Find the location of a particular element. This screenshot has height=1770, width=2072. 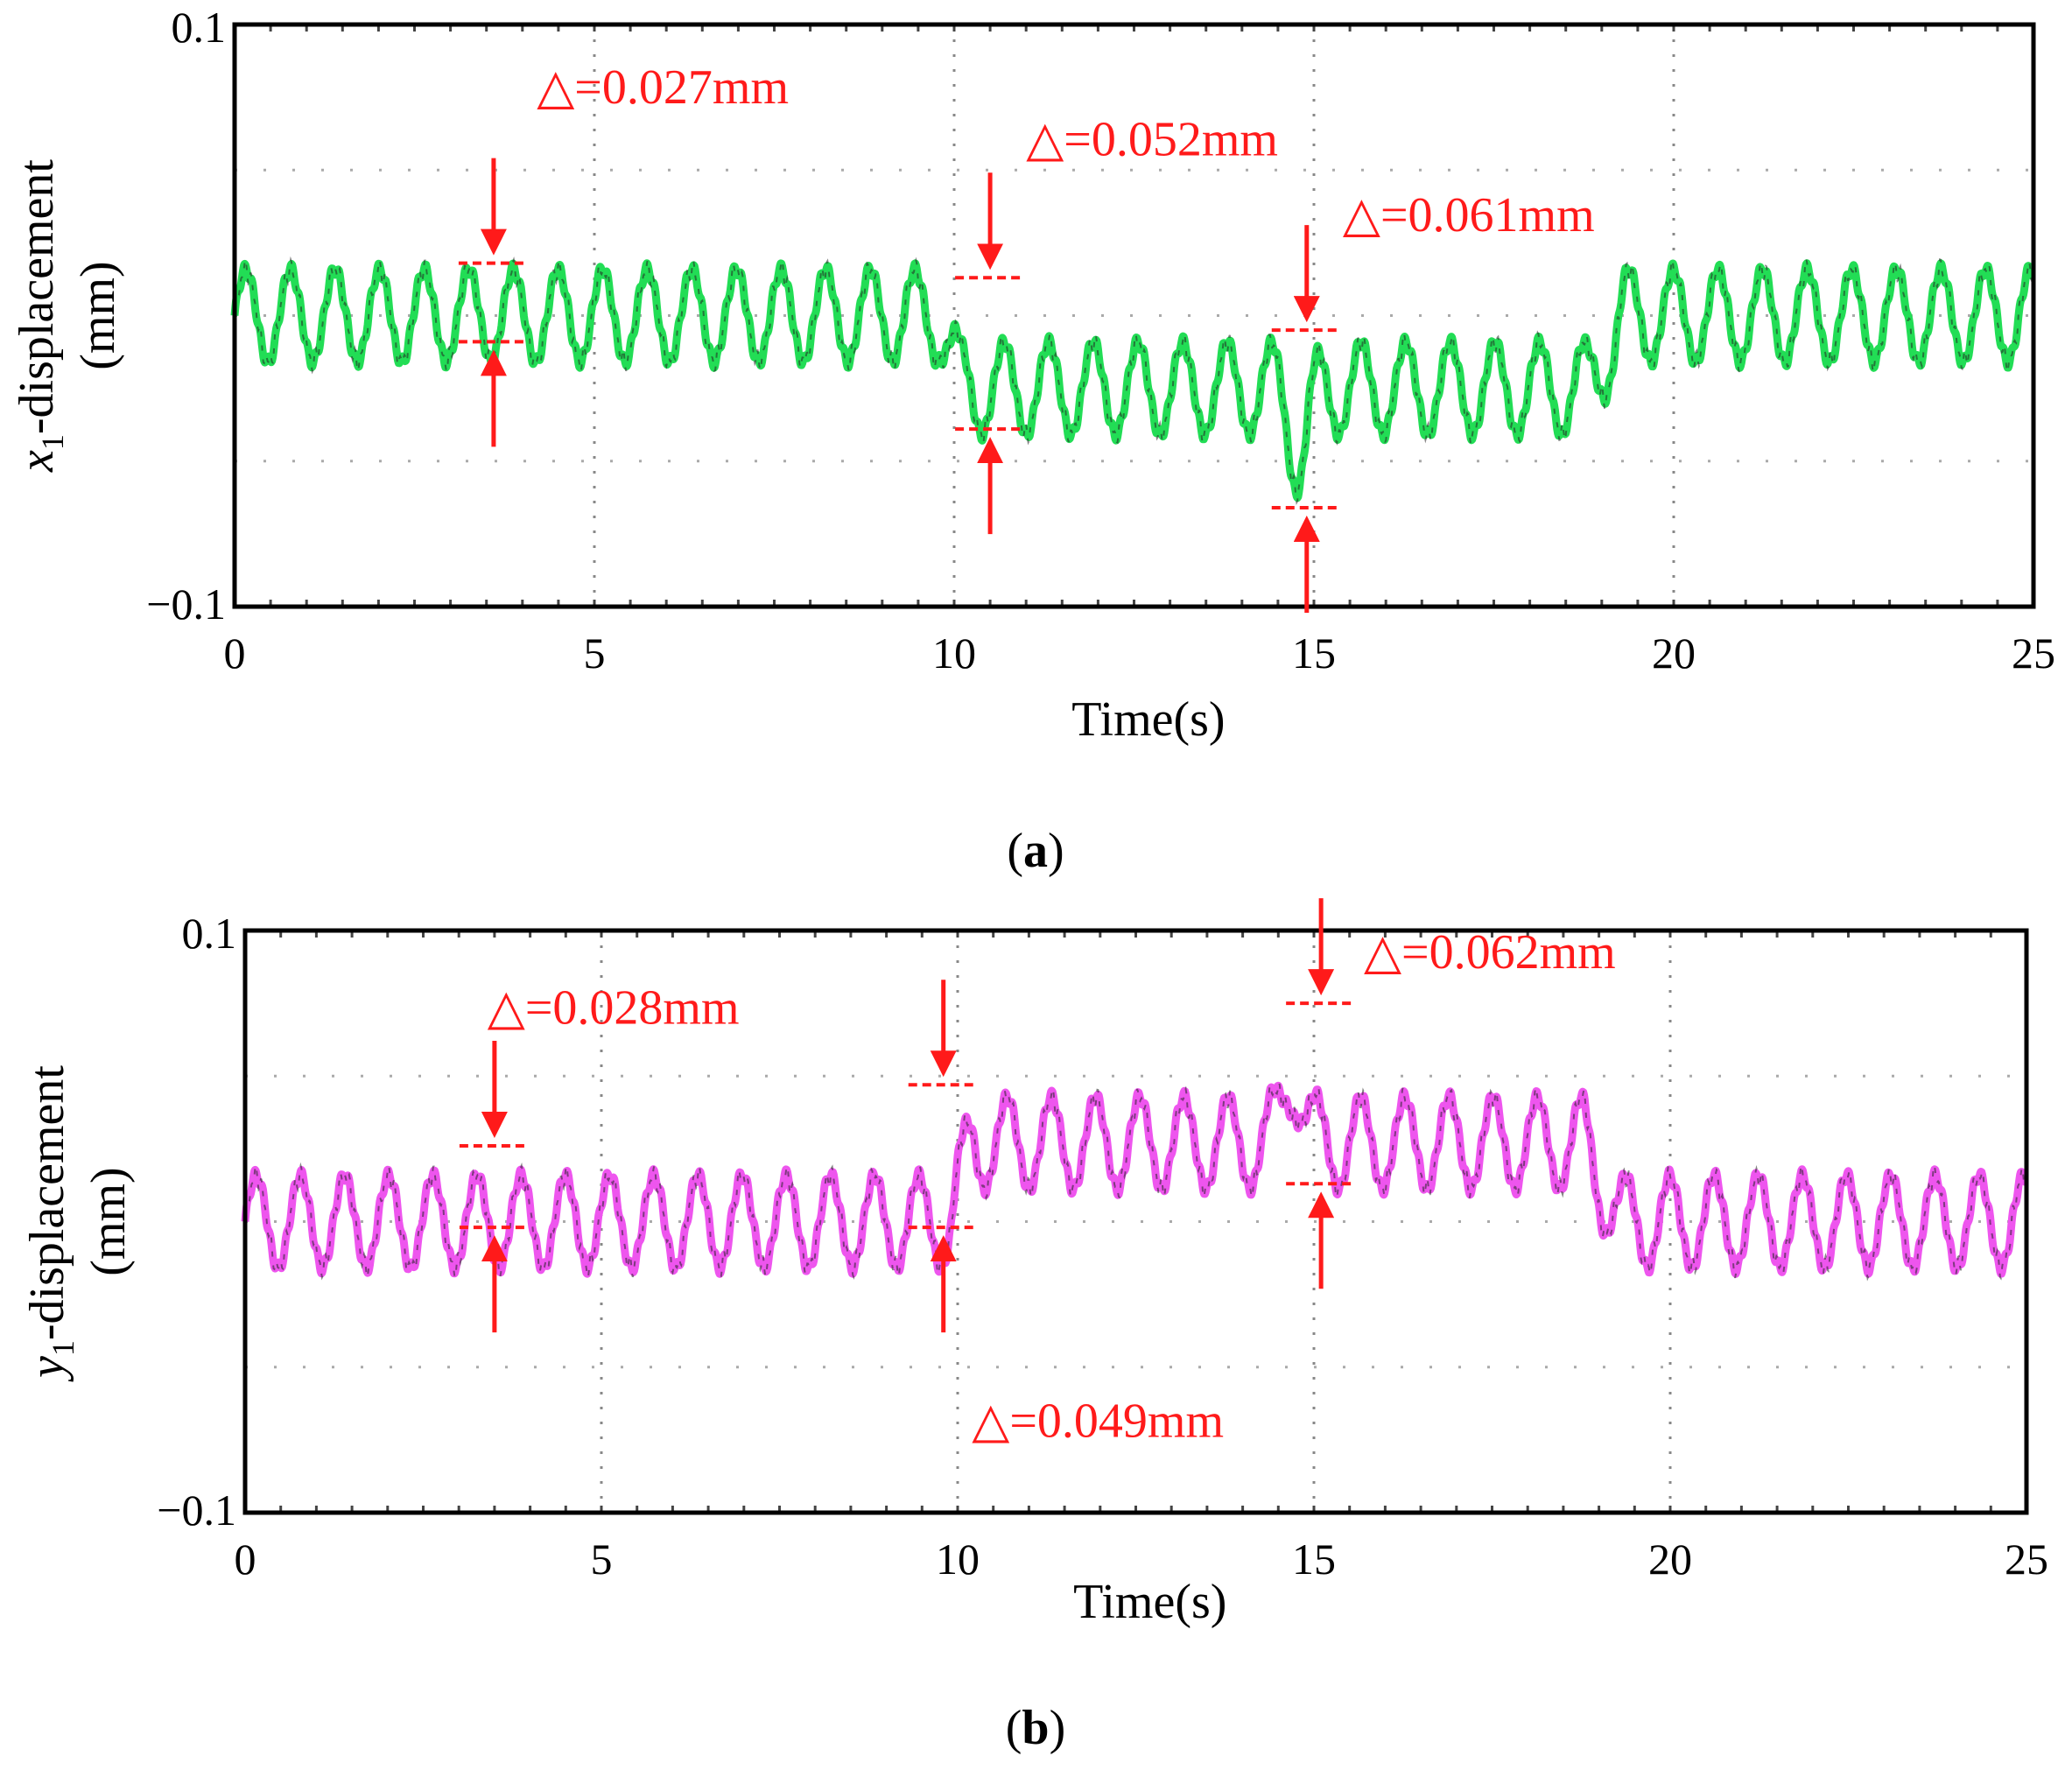

delta-annotation: △=0.049mm is located at coordinates (1066, 1214).